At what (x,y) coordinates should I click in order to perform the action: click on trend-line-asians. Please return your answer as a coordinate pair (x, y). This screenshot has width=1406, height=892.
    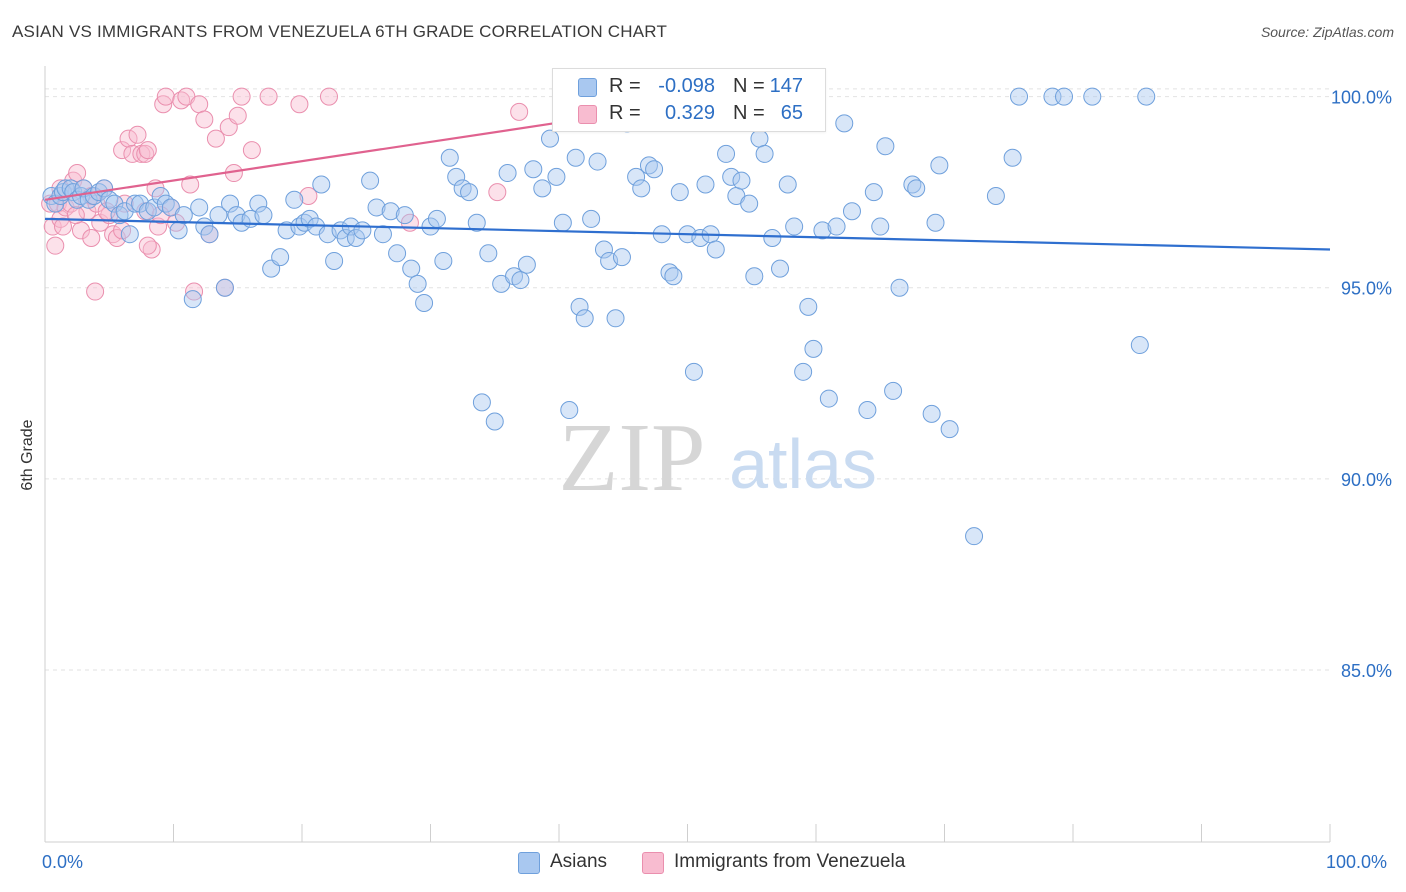
    Looking at the image, I should click on (687, 234).